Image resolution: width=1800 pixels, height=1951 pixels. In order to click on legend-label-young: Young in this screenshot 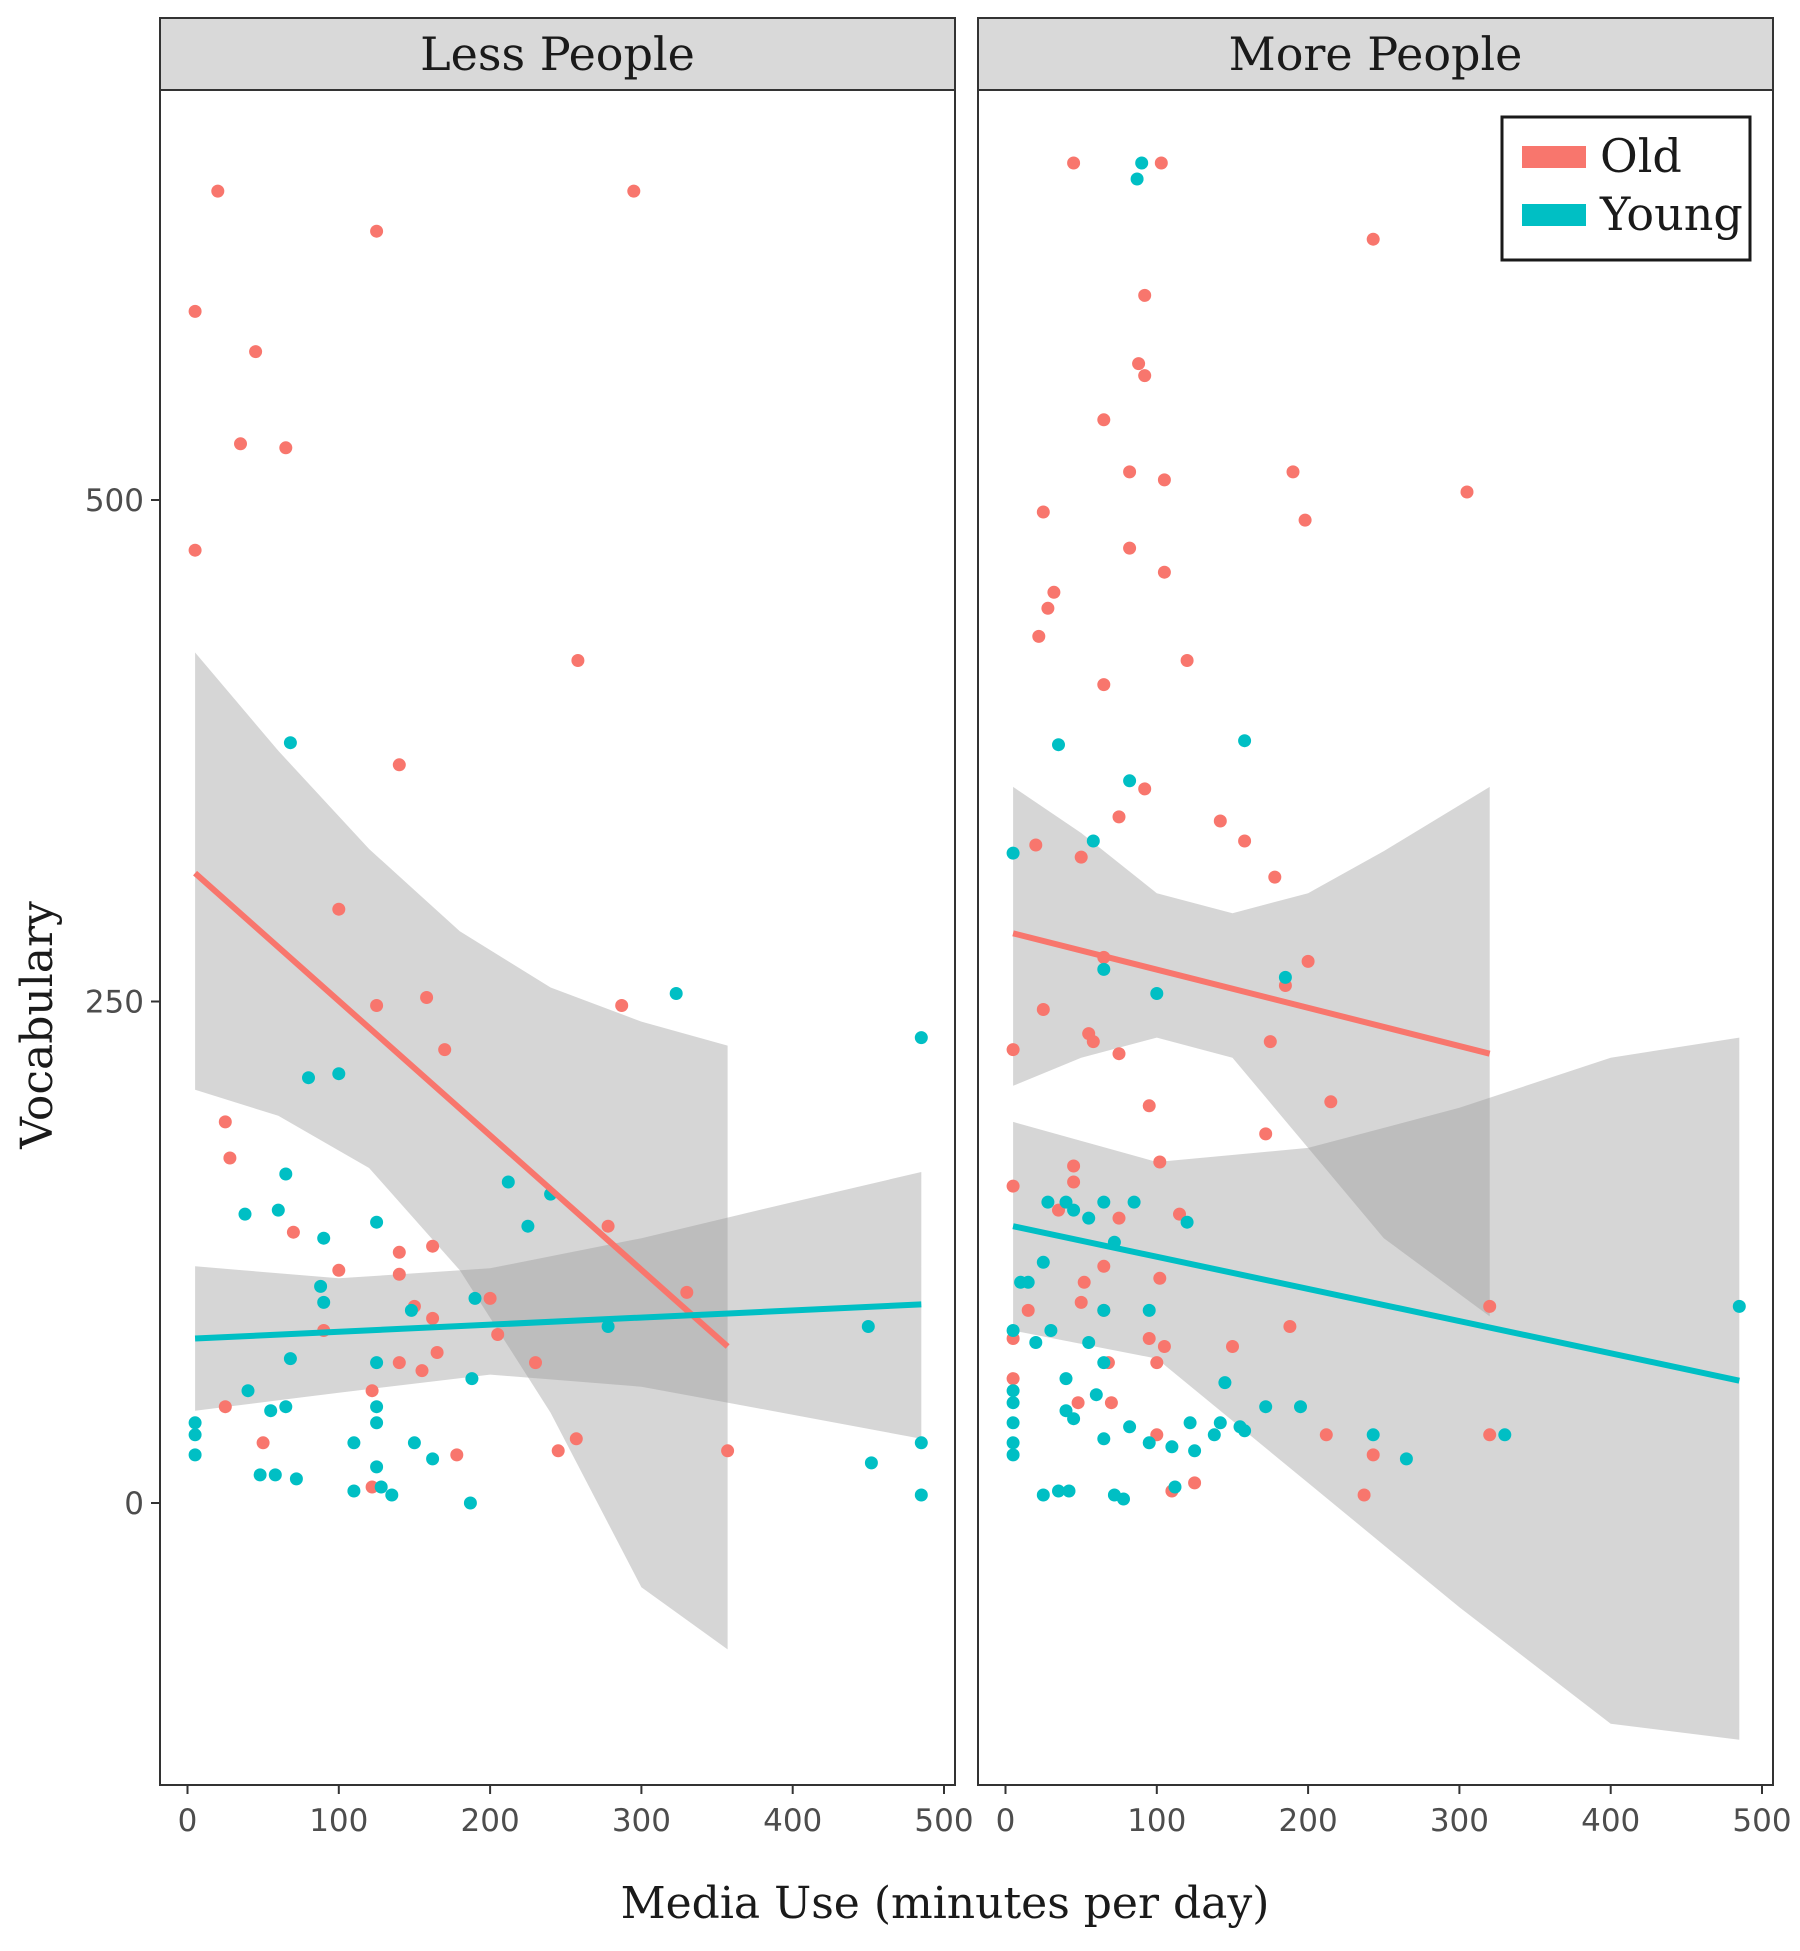, I will do `click(1671, 214)`.